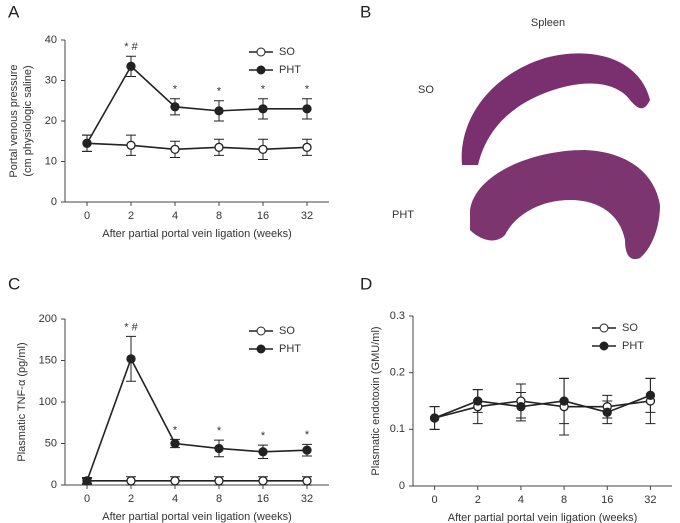 The width and height of the screenshot is (680, 523). Describe the element at coordinates (14, 120) in the screenshot. I see `y-axis-label: Portal venous pressure` at that location.